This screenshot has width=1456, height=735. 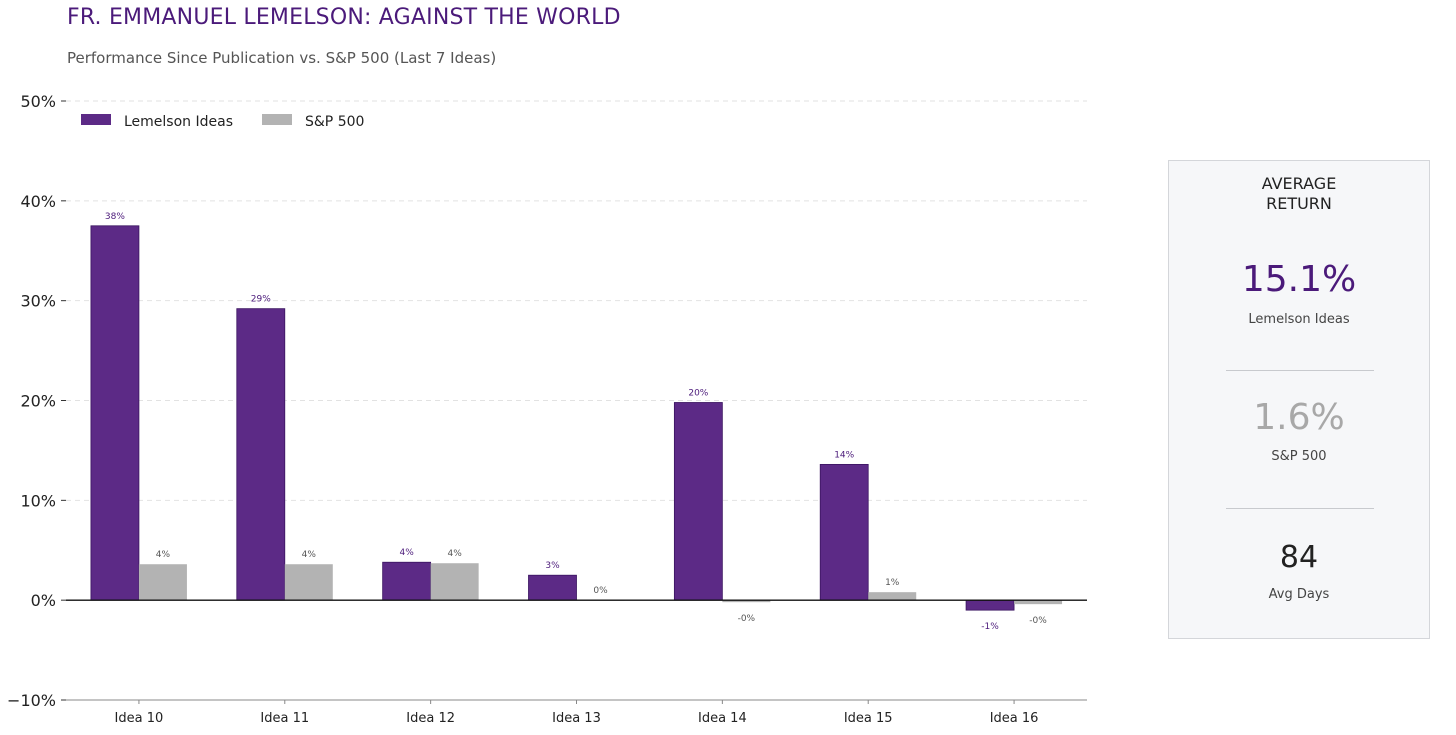 I want to click on avg-days-value: 84, so click(x=1299, y=557).